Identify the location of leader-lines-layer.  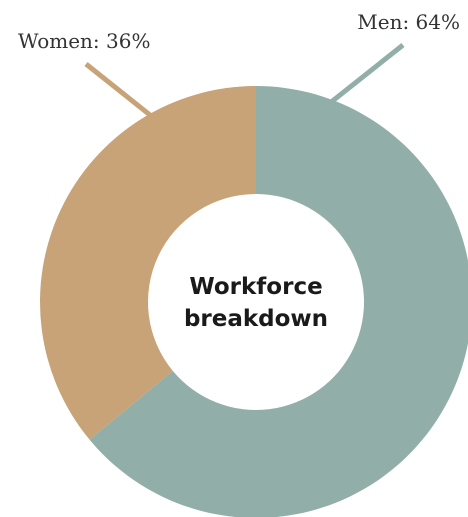
(244, 82).